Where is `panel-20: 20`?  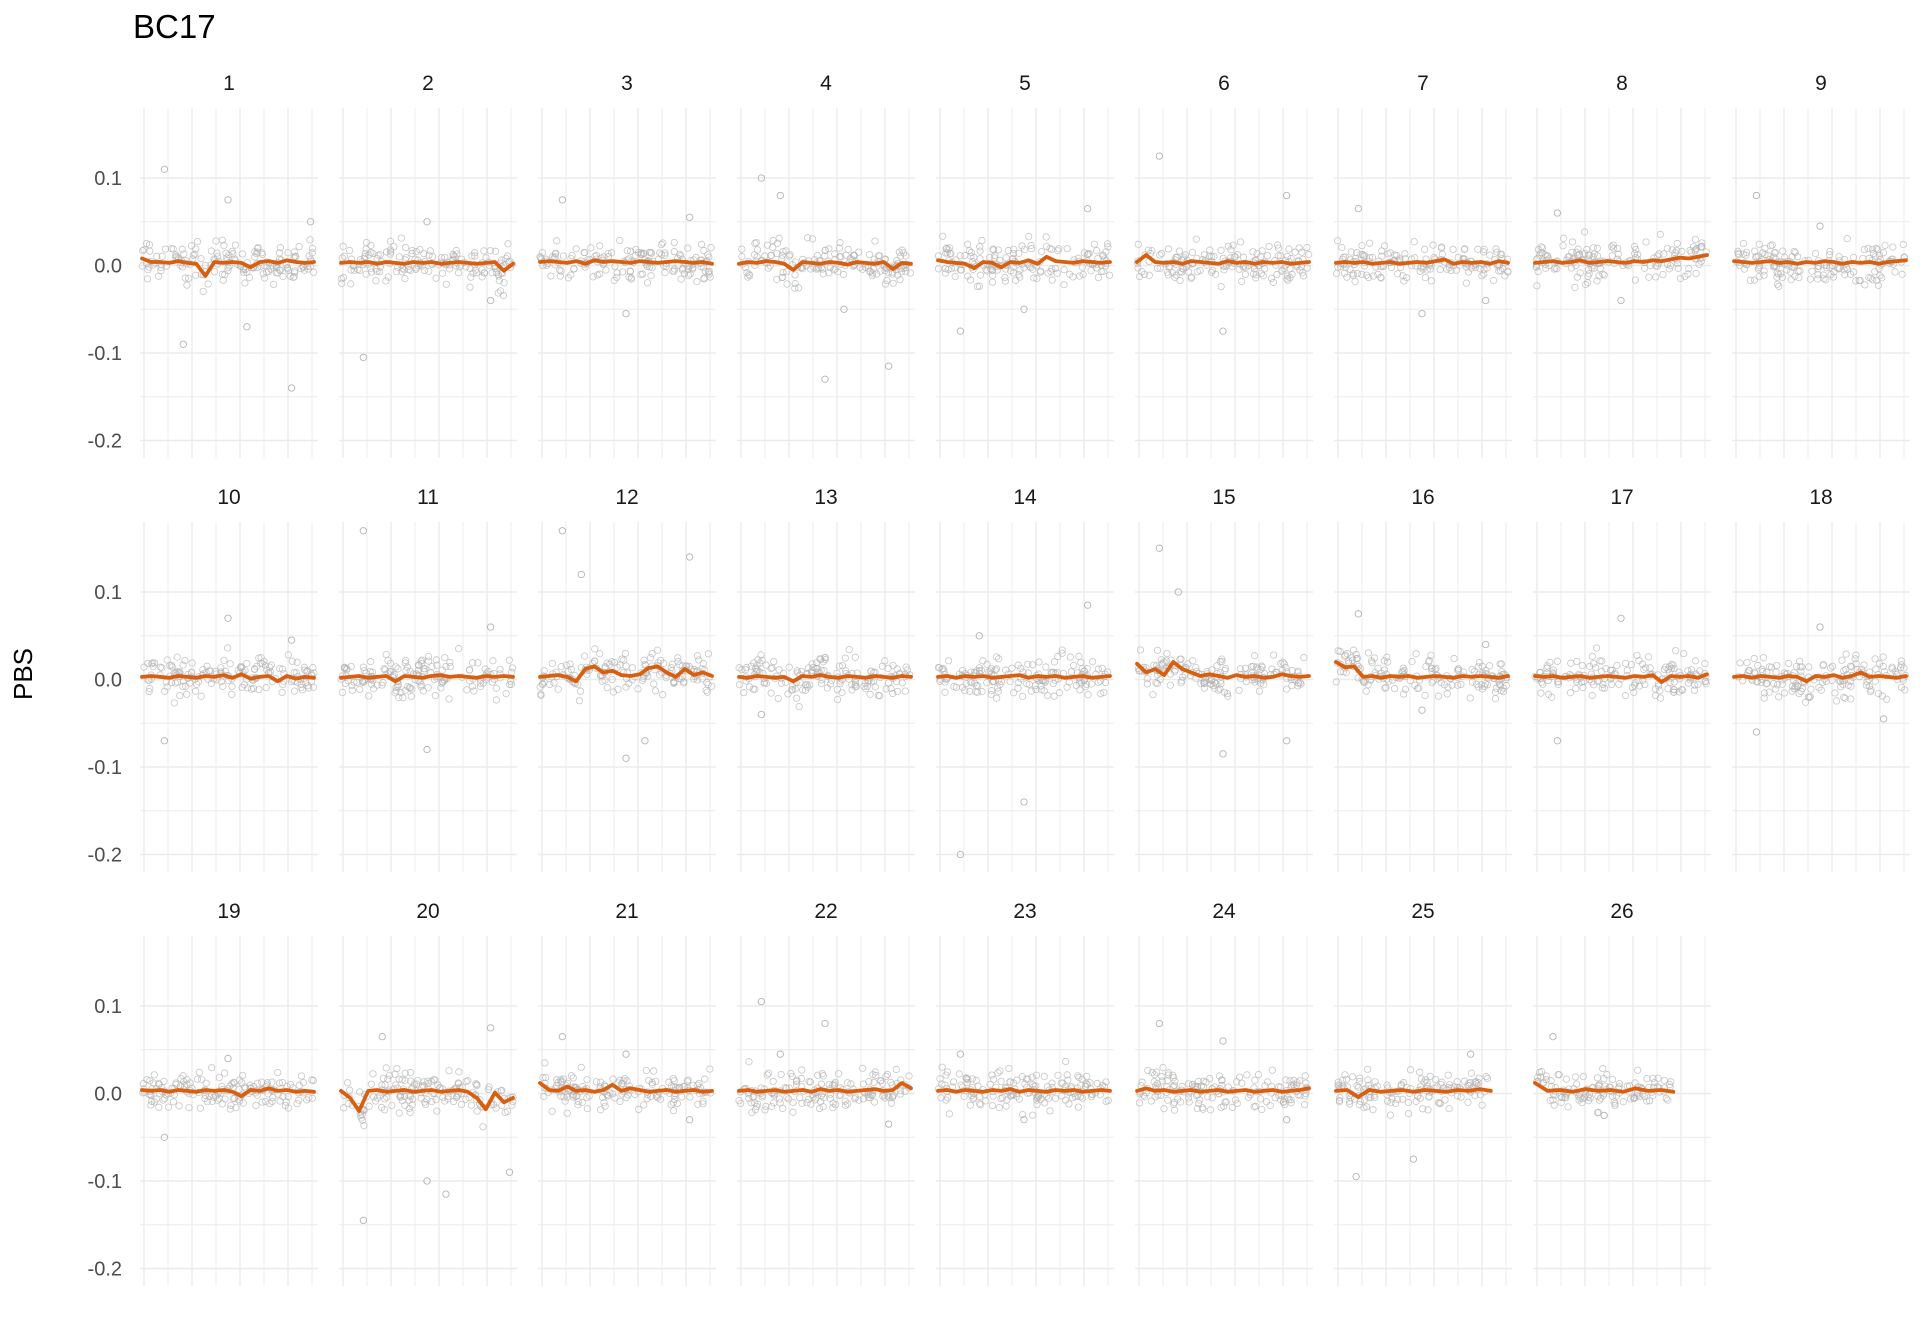 panel-20: 20 is located at coordinates (428, 1093).